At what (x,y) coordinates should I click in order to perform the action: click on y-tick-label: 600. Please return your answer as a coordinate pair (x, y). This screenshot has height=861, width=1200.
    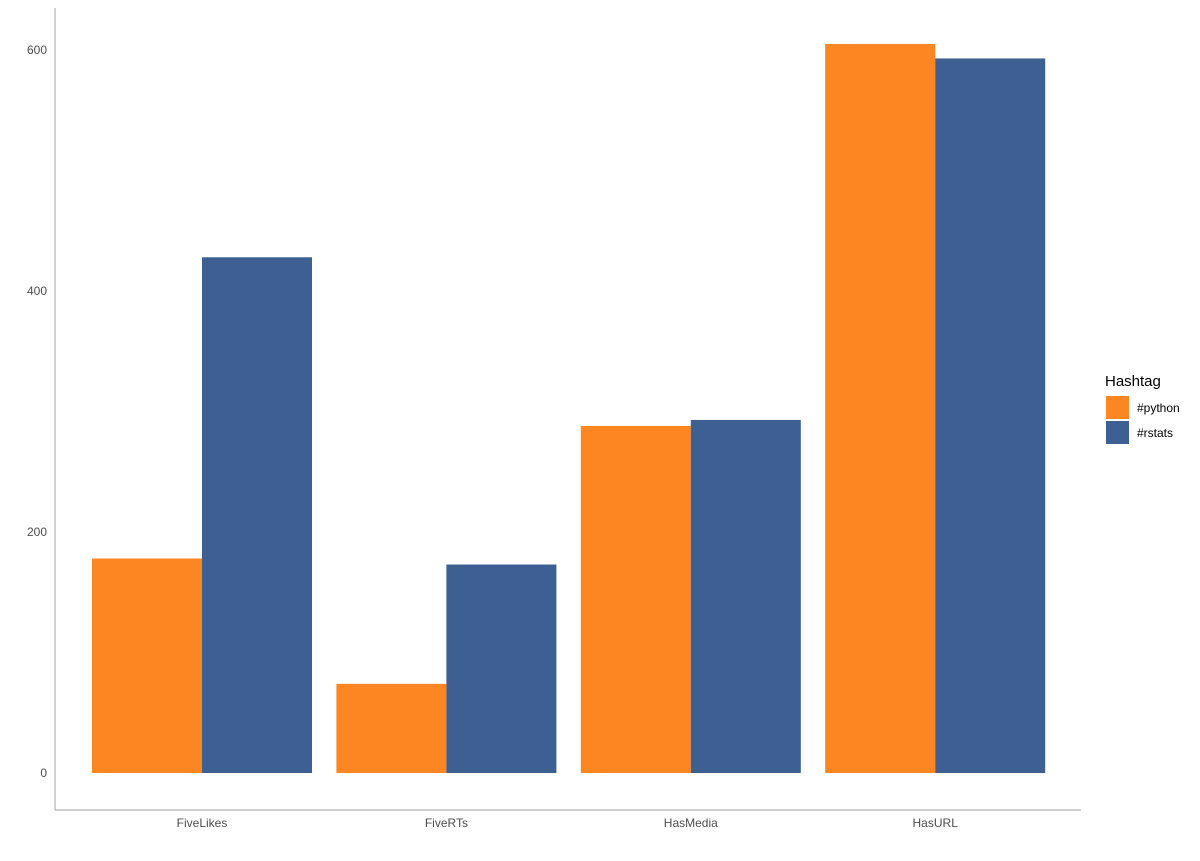
    Looking at the image, I should click on (37, 50).